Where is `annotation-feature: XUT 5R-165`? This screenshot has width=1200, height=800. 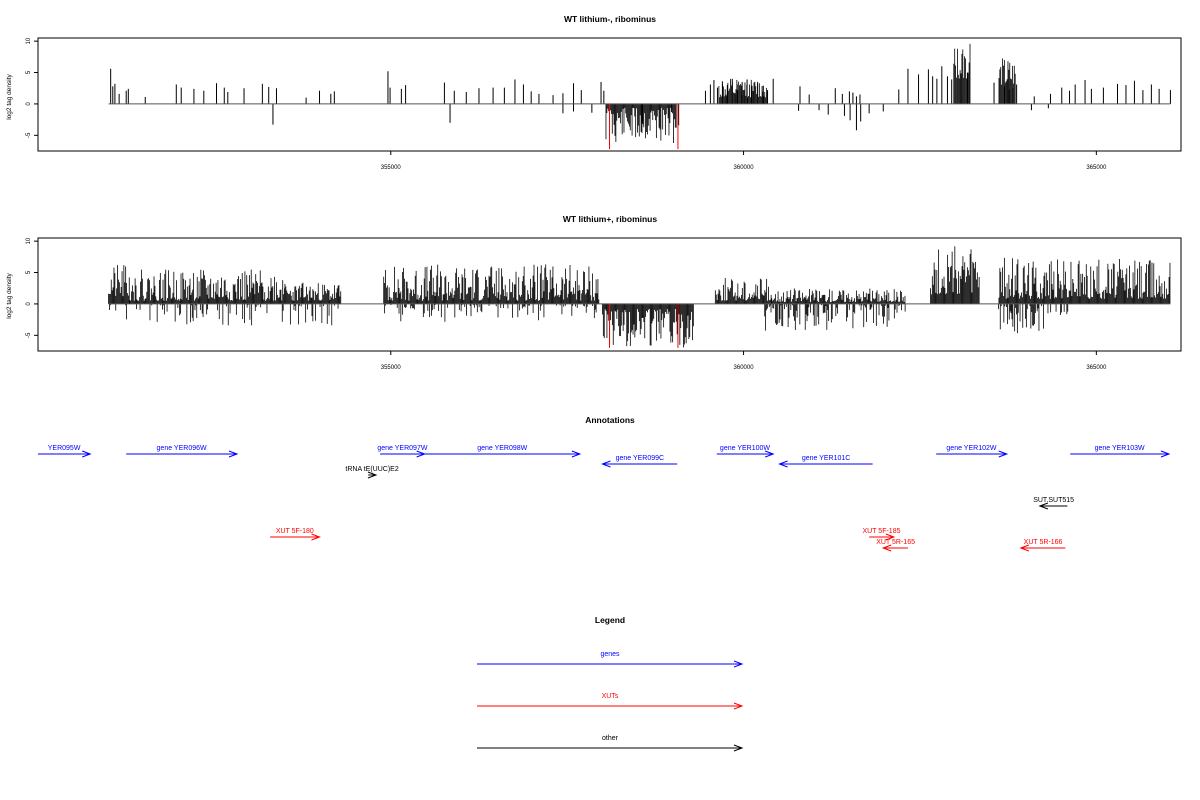
annotation-feature: XUT 5R-165 is located at coordinates (895, 545).